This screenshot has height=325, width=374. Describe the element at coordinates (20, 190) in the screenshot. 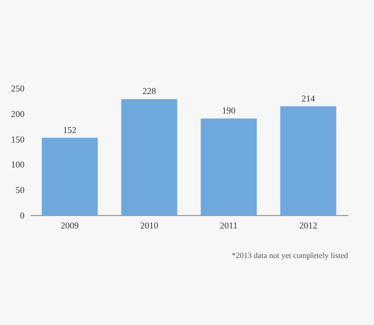

I see `y-tick-label: 50` at that location.